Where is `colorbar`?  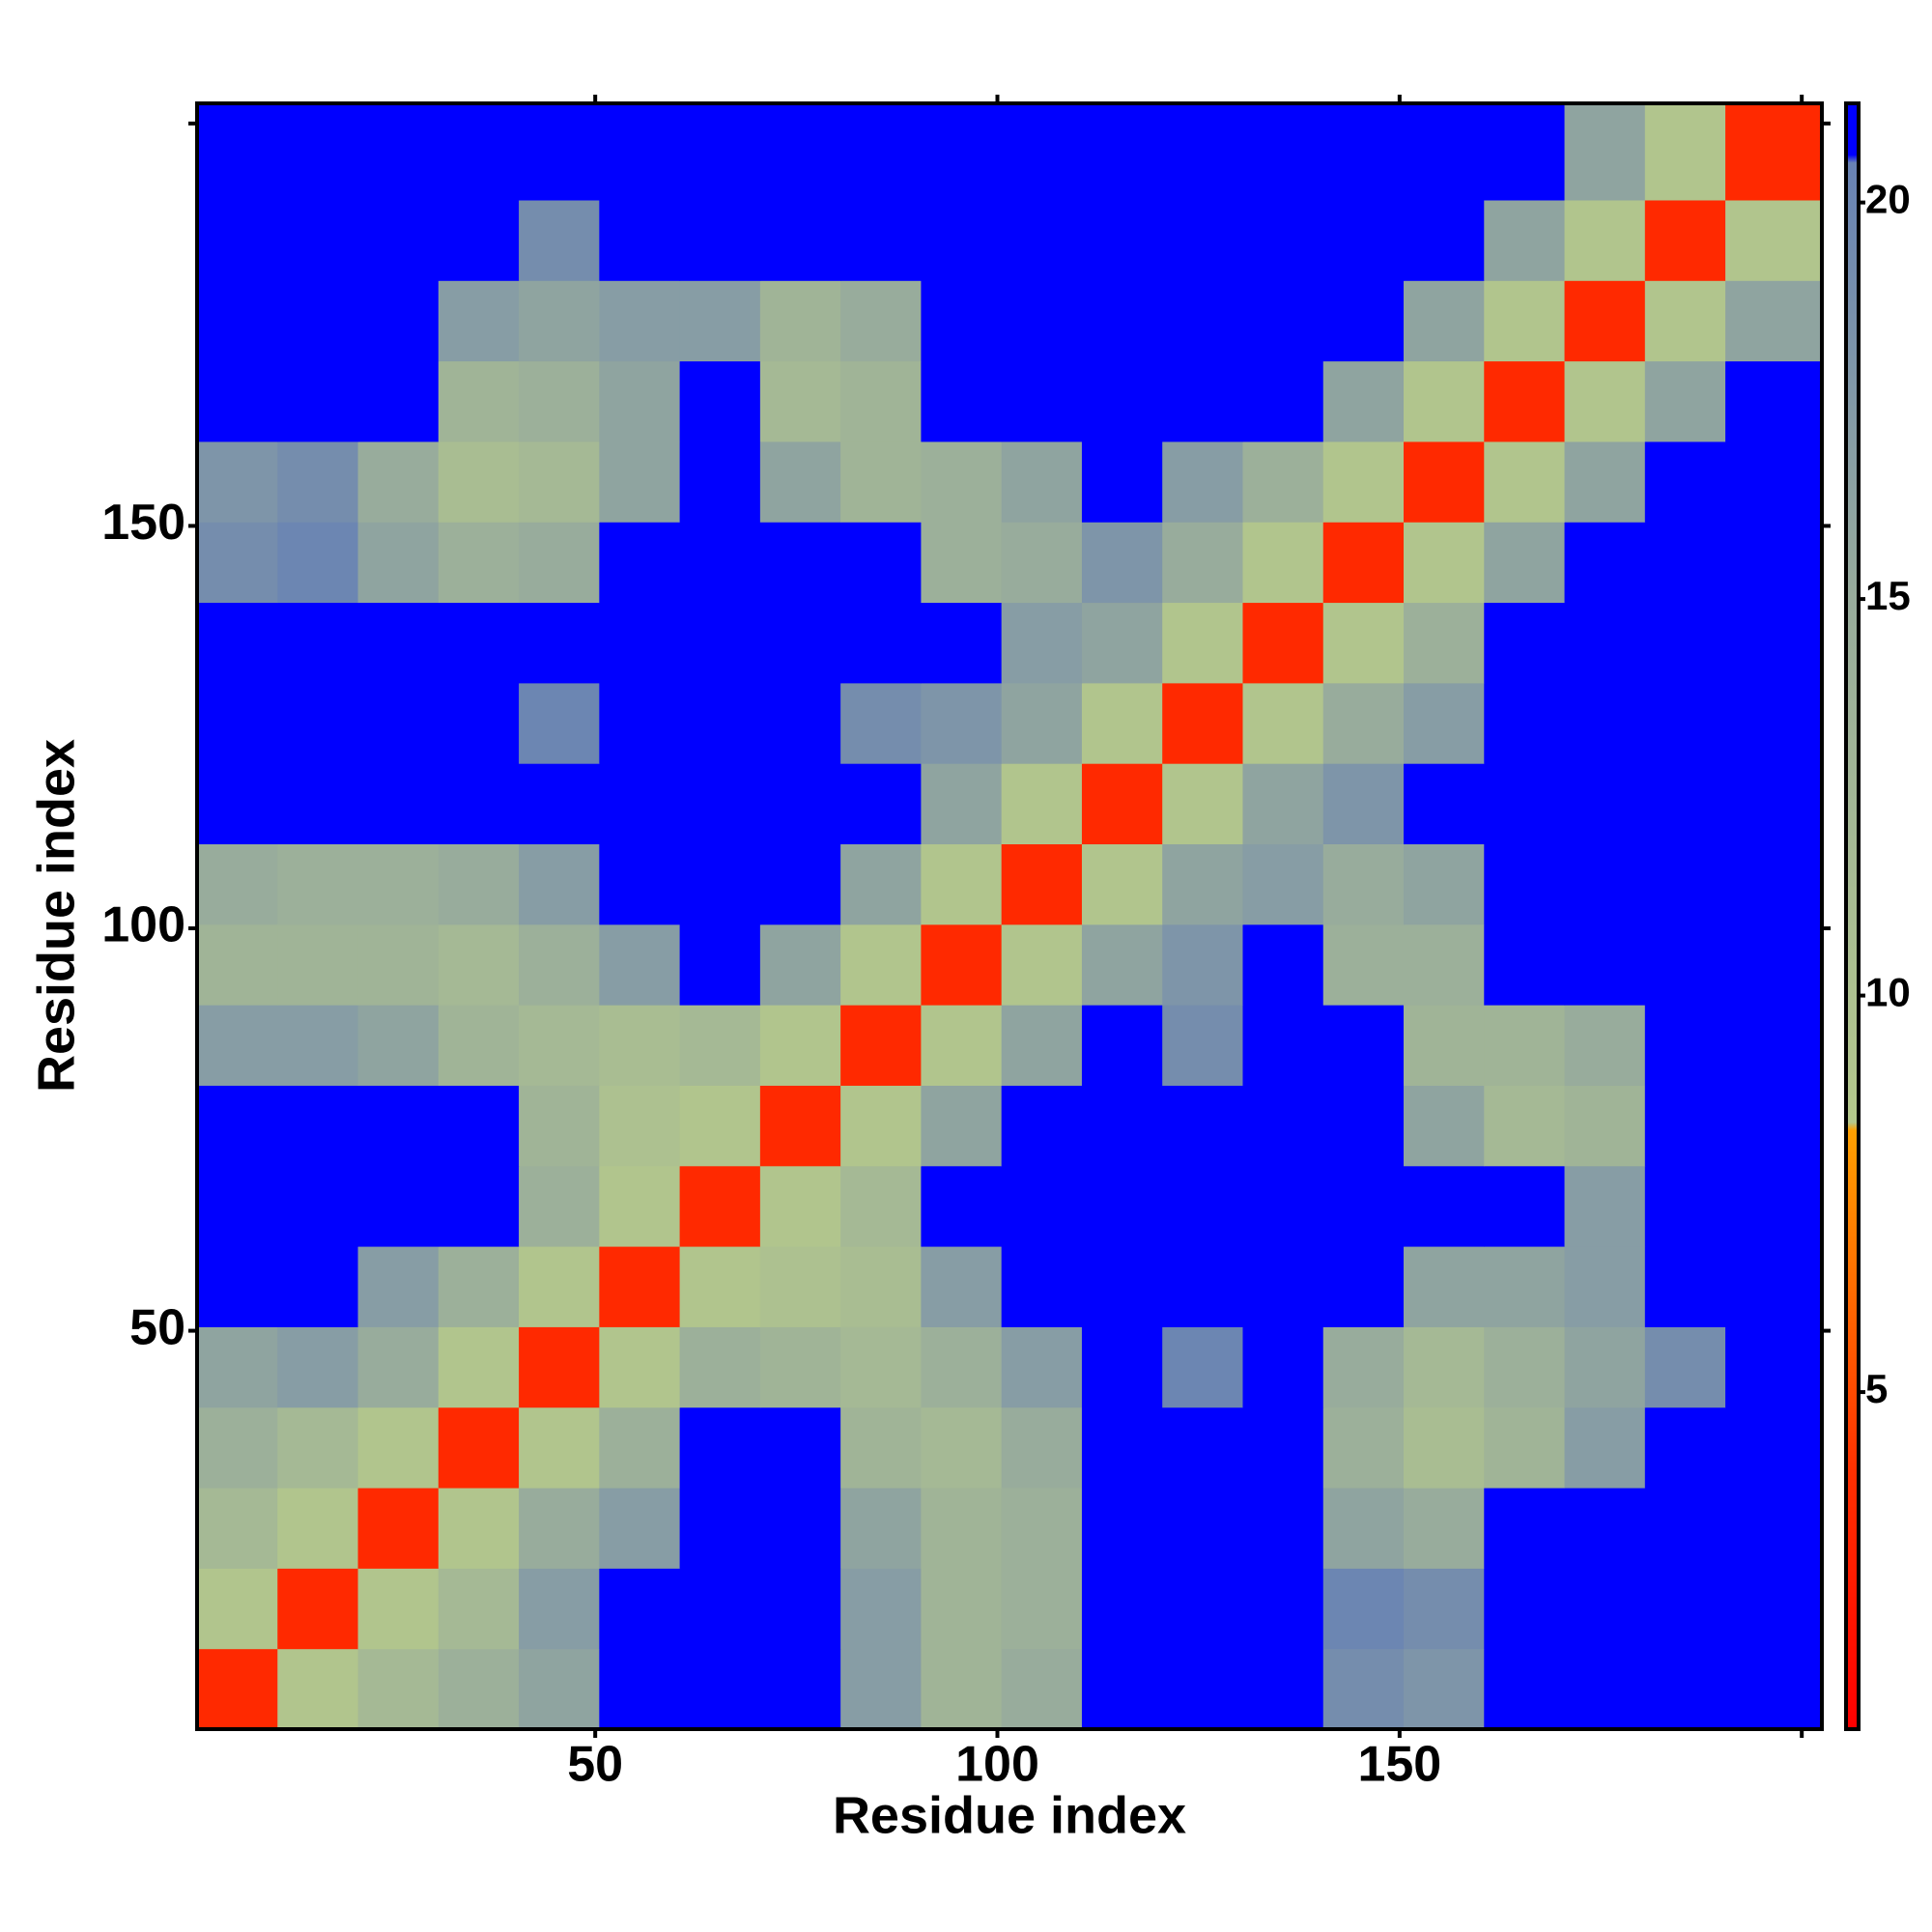 colorbar is located at coordinates (1852, 916).